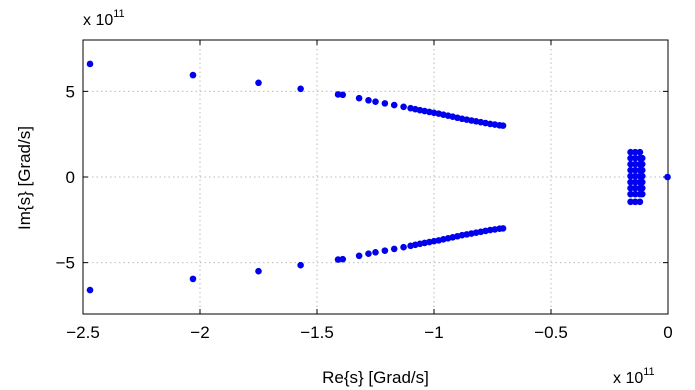 The height and width of the screenshot is (390, 695). Describe the element at coordinates (70, 91) in the screenshot. I see `y-tick-label: 5` at that location.